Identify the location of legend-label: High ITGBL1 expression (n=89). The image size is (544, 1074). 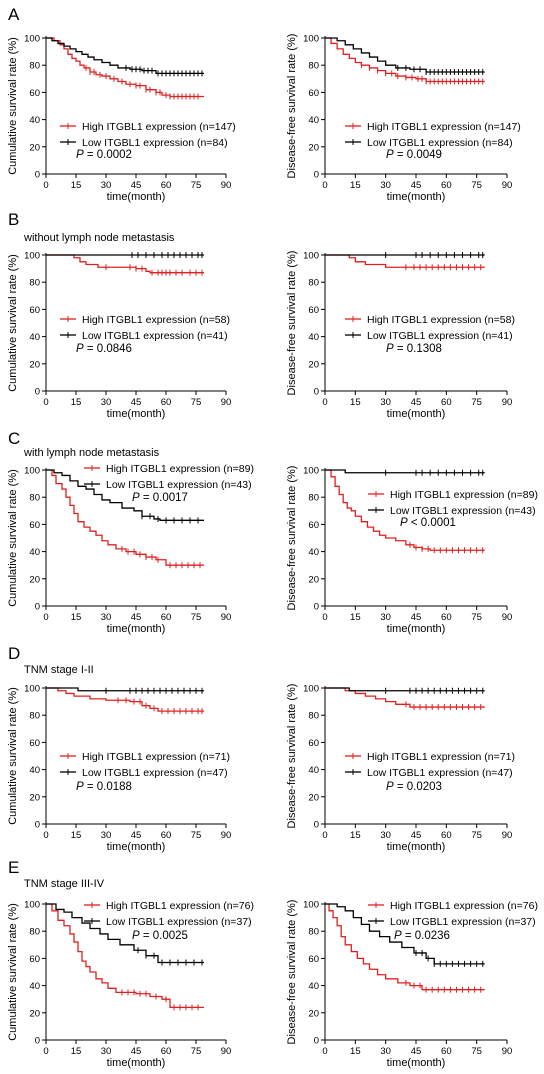
(464, 495).